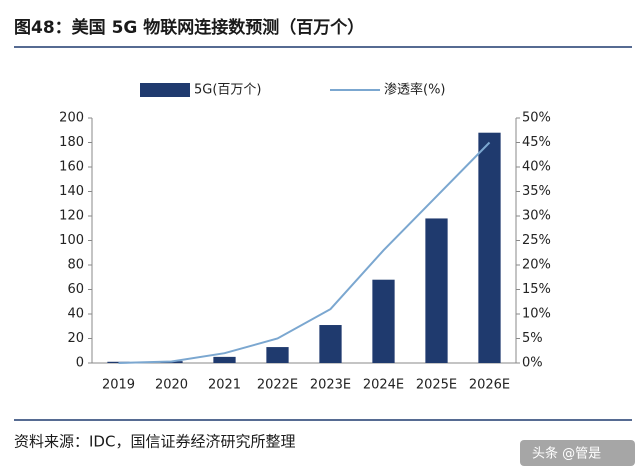  Describe the element at coordinates (71, 216) in the screenshot. I see `y-tick-label: 120` at that location.